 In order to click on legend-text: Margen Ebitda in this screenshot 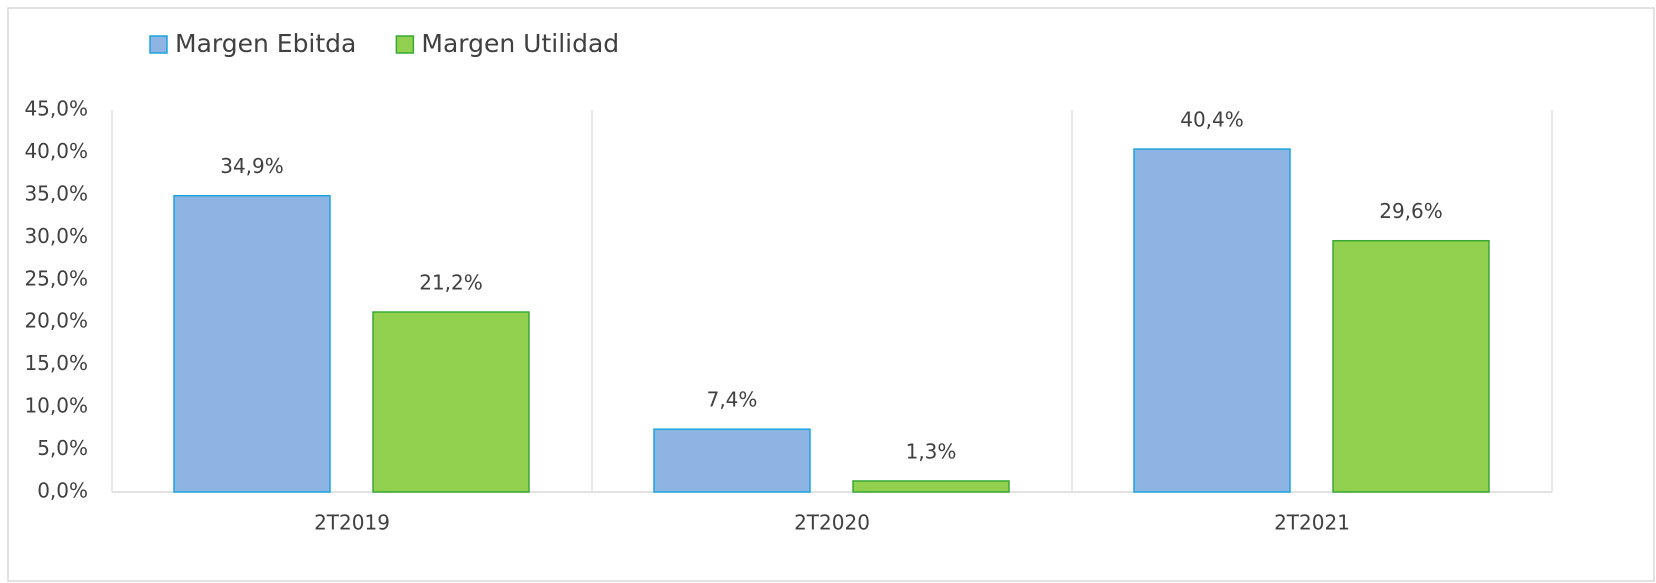, I will do `click(265, 43)`.